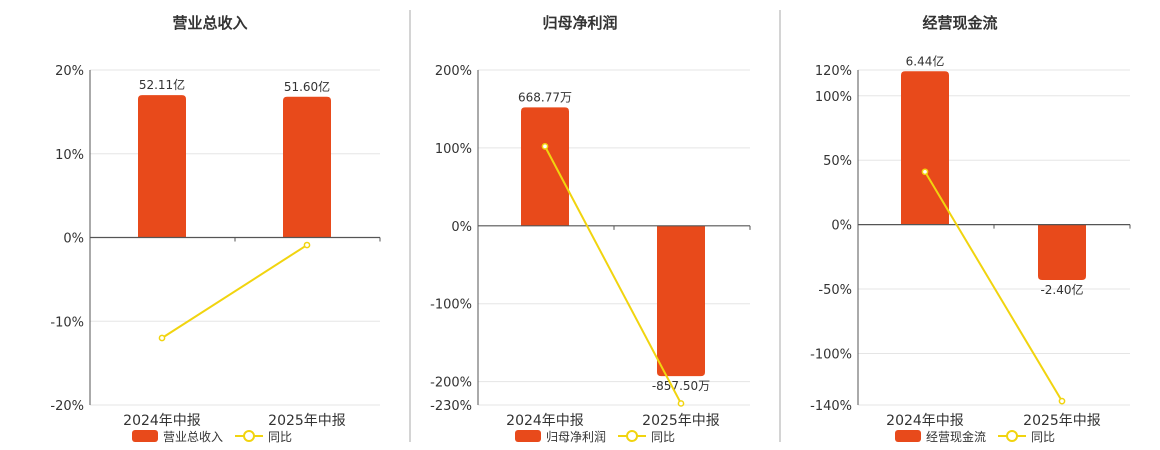 The height and width of the screenshot is (450, 1160). What do you see at coordinates (579, 23) in the screenshot?
I see `chart-title: 归母净利润` at bounding box center [579, 23].